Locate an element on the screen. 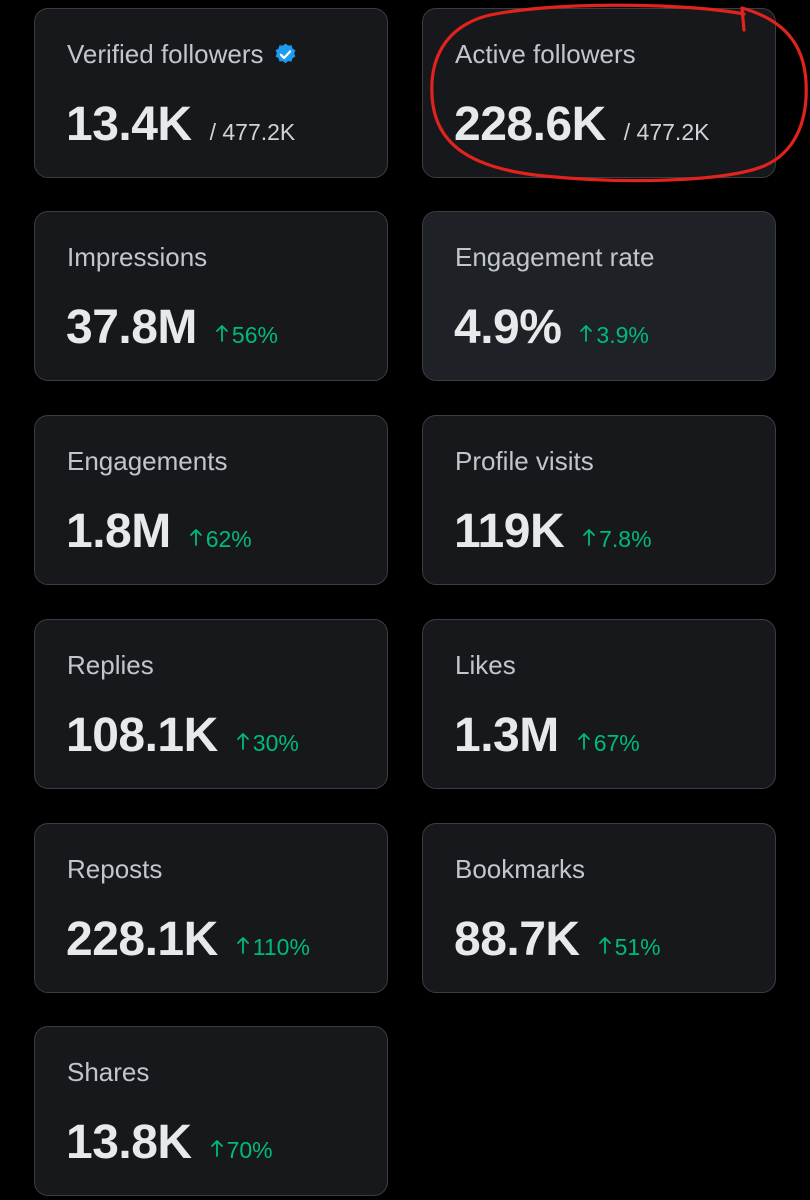 This screenshot has width=810, height=1200. change-value: 7.8% is located at coordinates (625, 539).